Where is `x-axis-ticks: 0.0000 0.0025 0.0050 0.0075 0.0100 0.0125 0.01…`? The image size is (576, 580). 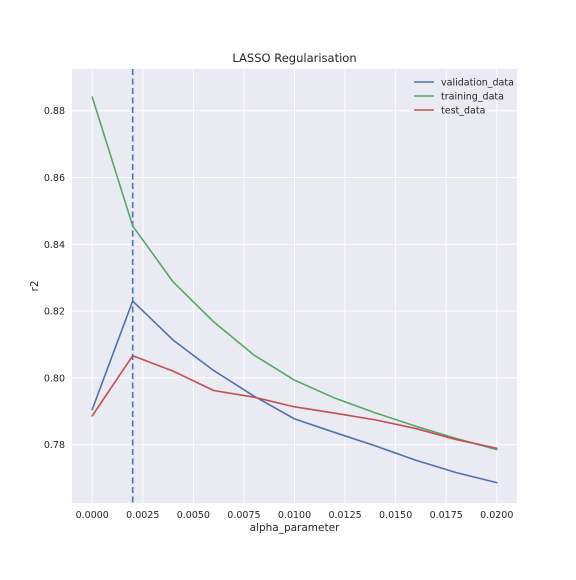 x-axis-ticks: 0.0000 0.0025 0.0050 0.0075 0.0100 0.0125 0.01… is located at coordinates (295, 515).